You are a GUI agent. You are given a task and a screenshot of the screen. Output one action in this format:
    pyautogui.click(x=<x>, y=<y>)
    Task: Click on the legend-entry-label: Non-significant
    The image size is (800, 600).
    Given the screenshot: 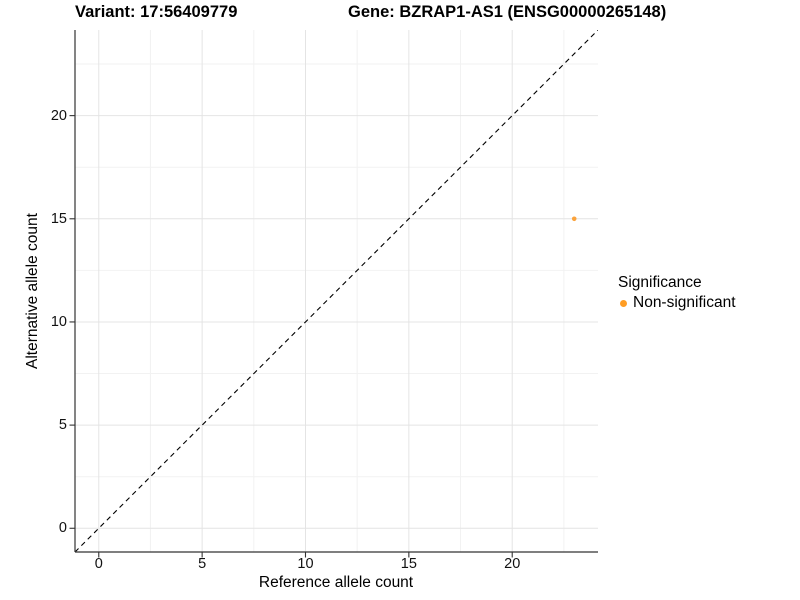 What is the action you would take?
    pyautogui.click(x=684, y=302)
    